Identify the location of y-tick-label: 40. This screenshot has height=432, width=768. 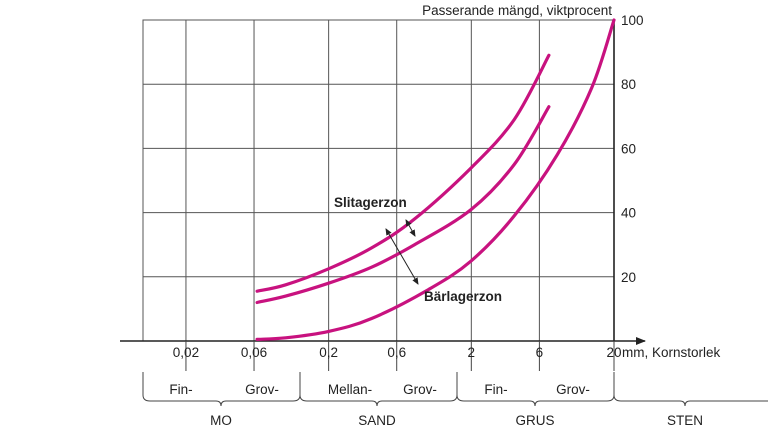
(628, 213).